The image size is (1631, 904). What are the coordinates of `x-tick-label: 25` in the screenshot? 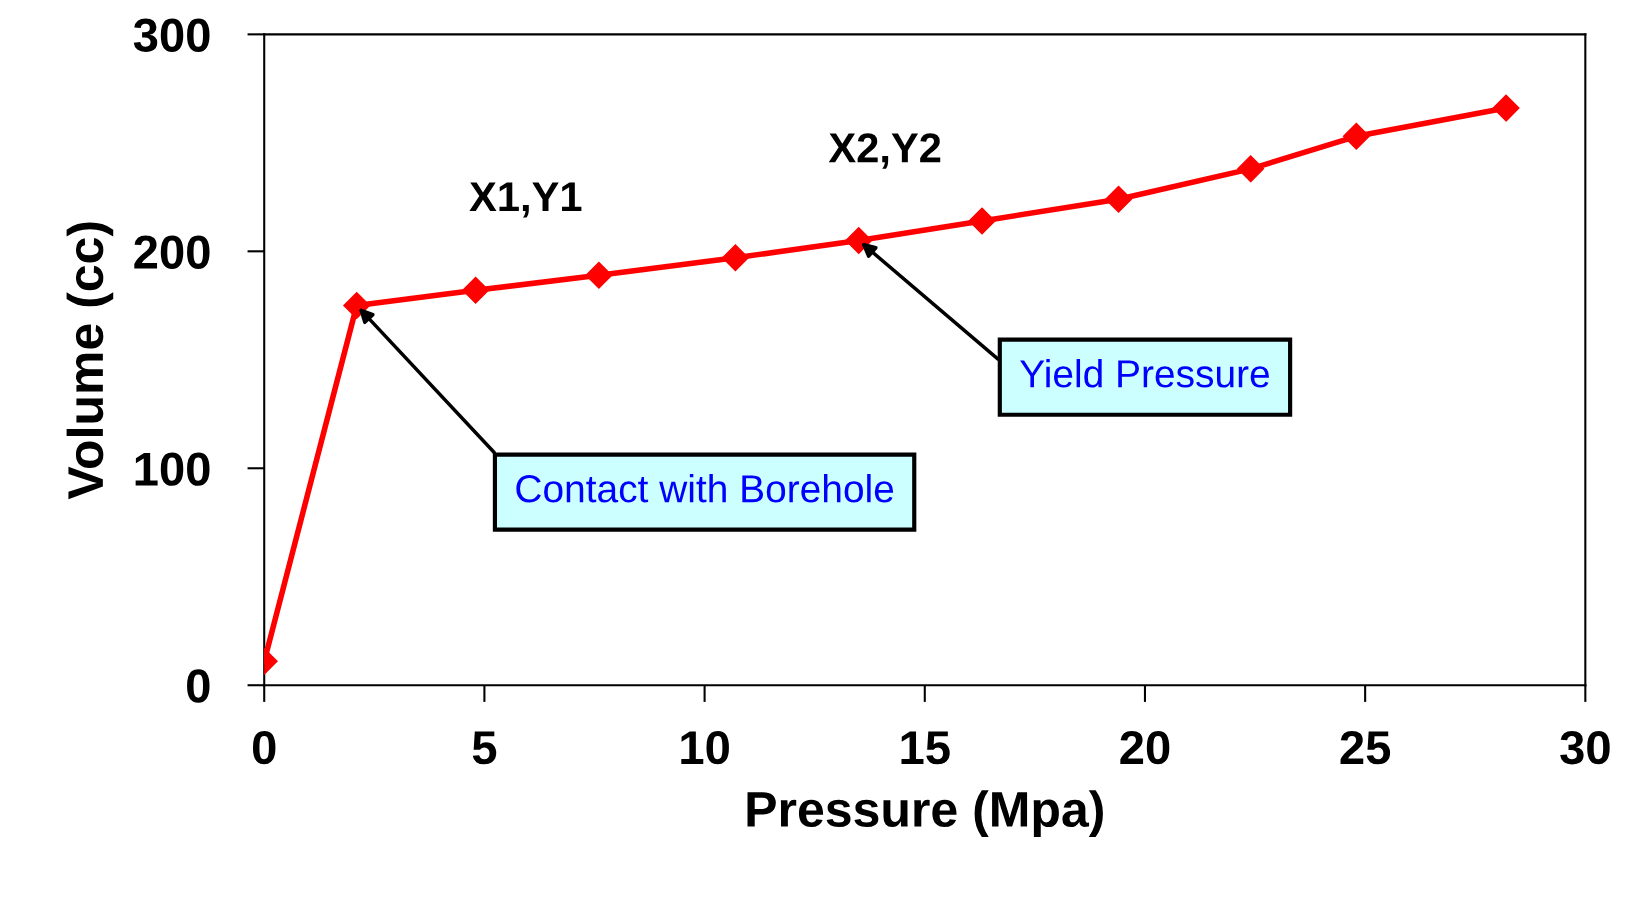 It's located at (1365, 747).